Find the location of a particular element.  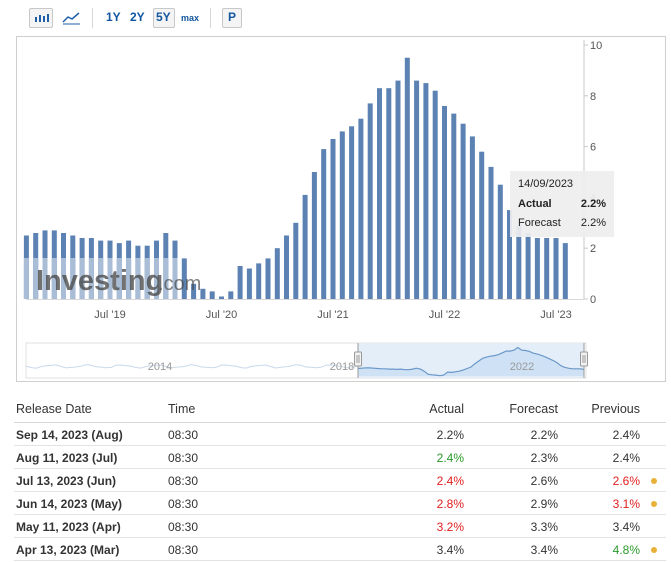

line-chart-icon is located at coordinates (71, 18).